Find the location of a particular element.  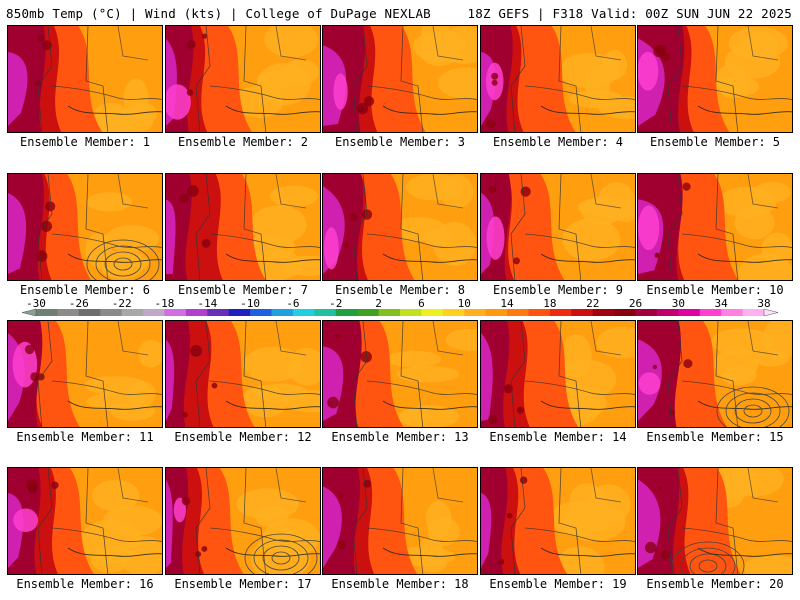

colorbar-tick-label: 14 is located at coordinates (507, 304).